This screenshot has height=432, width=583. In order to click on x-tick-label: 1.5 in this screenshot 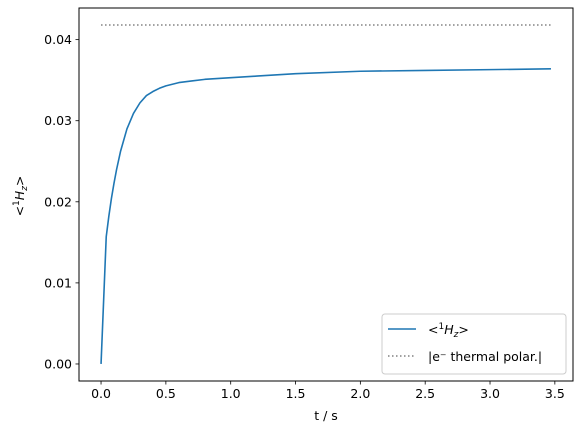, I will do `click(296, 393)`.